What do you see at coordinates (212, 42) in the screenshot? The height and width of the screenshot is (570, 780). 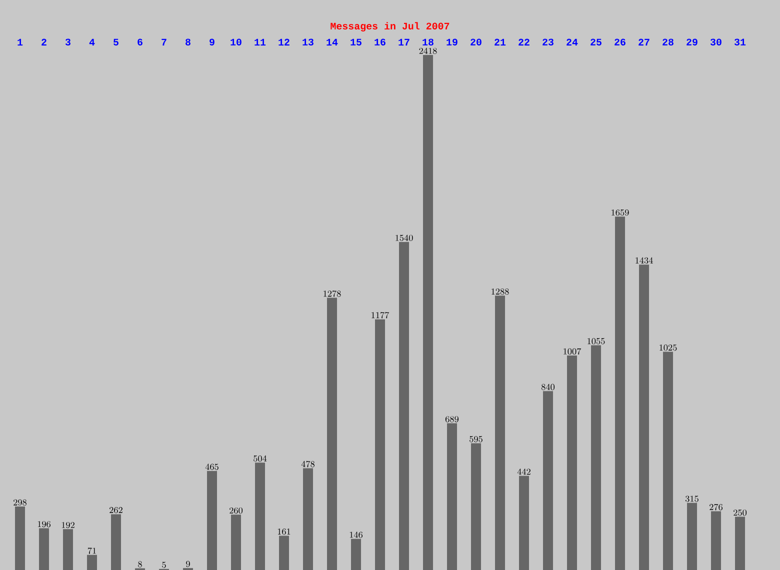 I see `x-tick-label: 9` at bounding box center [212, 42].